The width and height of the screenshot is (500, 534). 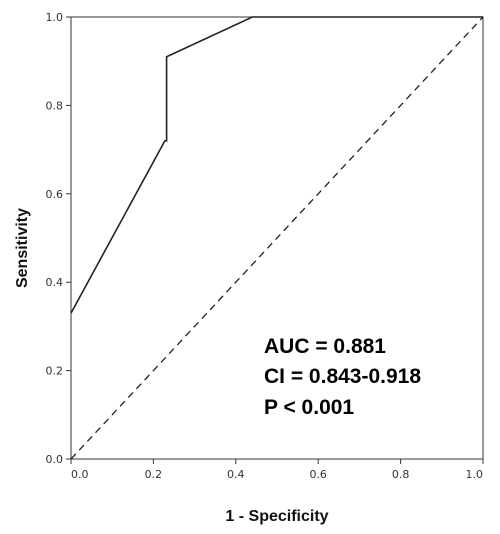 What do you see at coordinates (55, 371) in the screenshot?
I see `y-tick-label: 0.2` at bounding box center [55, 371].